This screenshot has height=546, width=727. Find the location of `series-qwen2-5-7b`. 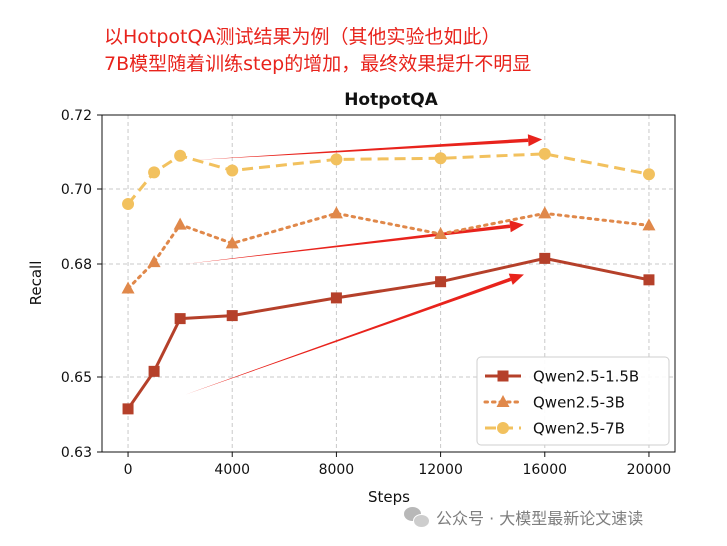

series-qwen2-5-7b is located at coordinates (388, 178).